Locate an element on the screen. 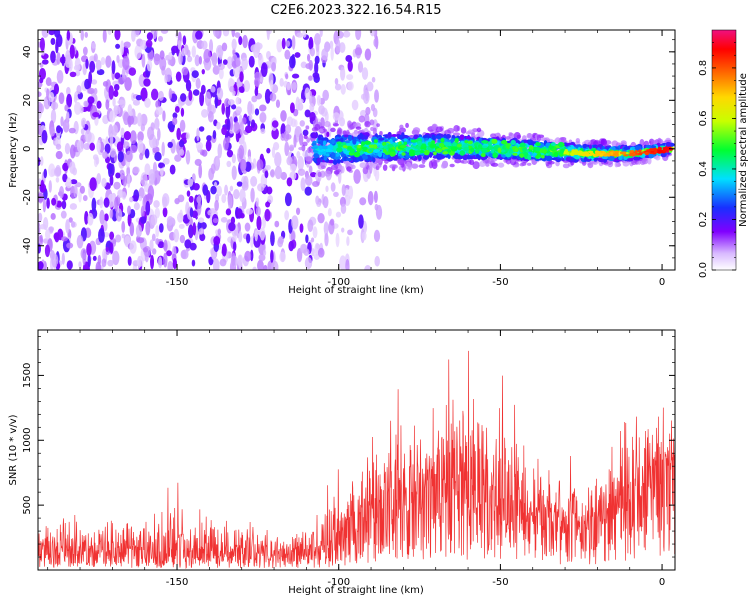 The height and width of the screenshot is (604, 750). snr-x-tick-label: -50 is located at coordinates (500, 582).